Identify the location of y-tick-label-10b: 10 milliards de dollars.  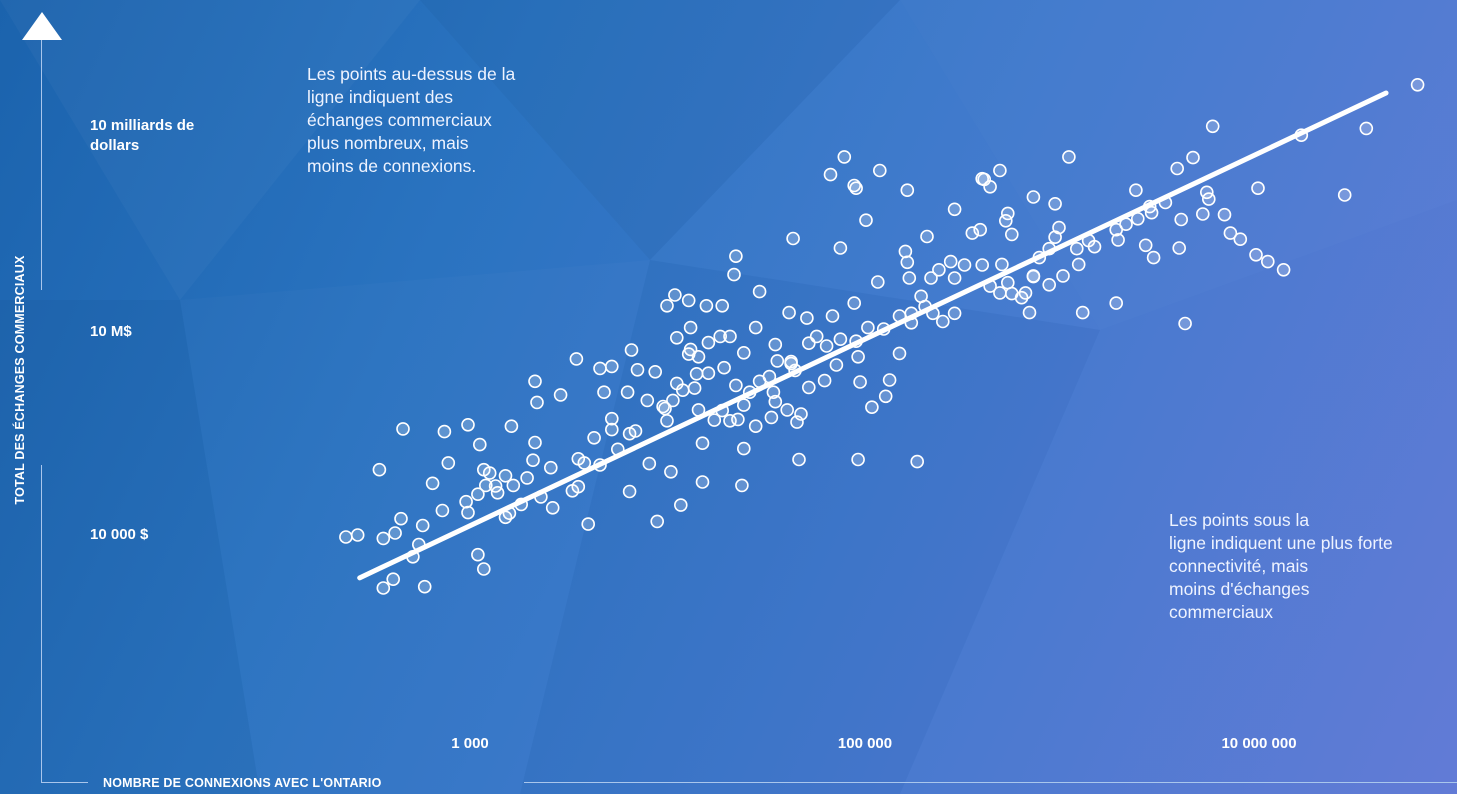
(165, 136).